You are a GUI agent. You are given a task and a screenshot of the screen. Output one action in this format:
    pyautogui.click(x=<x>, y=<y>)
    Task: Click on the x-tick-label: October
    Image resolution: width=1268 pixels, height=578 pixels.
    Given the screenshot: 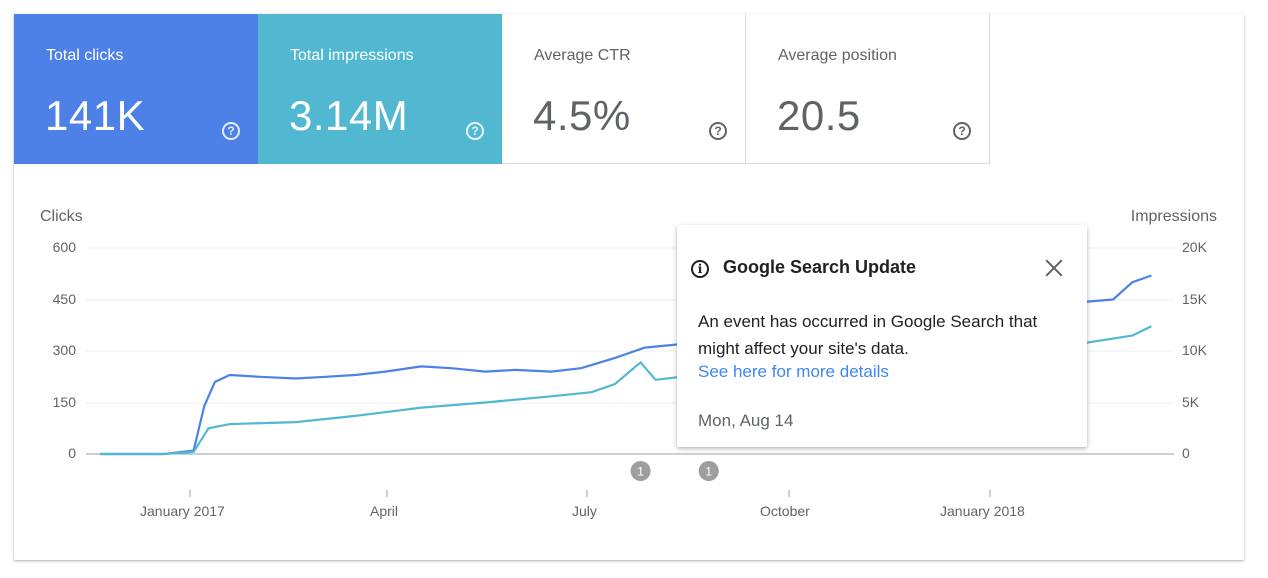 What is the action you would take?
    pyautogui.click(x=785, y=511)
    